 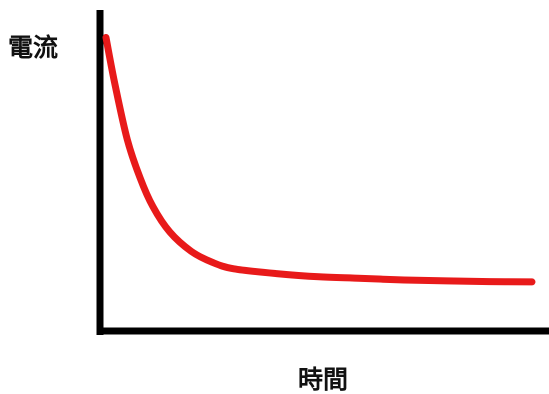 I want to click on y-axis-label: 電流, so click(x=33, y=47).